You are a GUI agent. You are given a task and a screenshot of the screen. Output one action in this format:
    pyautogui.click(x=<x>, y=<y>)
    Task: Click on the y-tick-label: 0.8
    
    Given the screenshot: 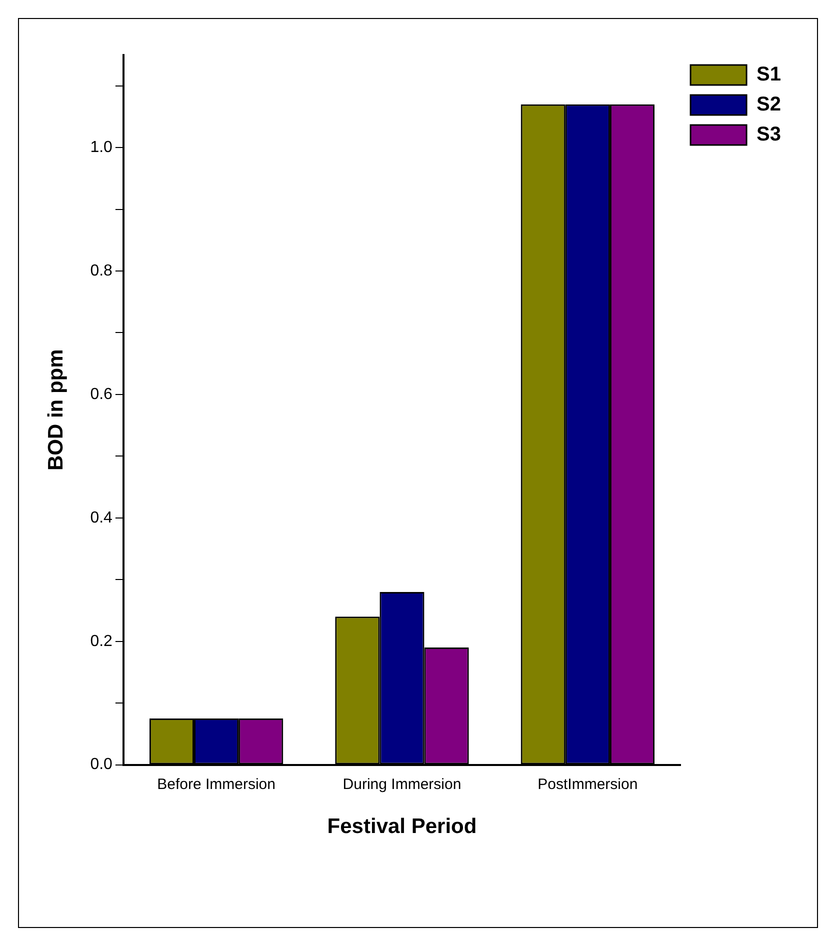 What is the action you would take?
    pyautogui.click(x=101, y=271)
    